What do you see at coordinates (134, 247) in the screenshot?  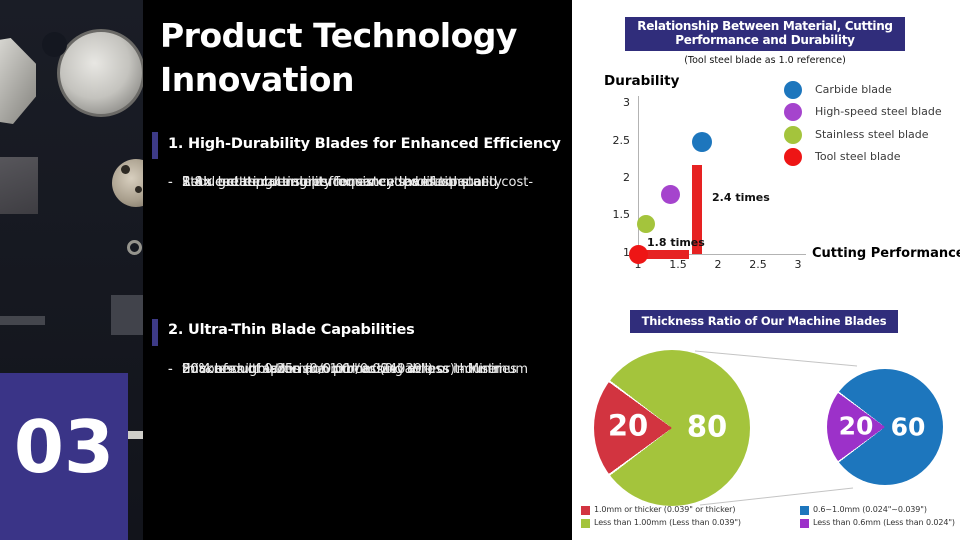 I see `small-ring-photo` at bounding box center [134, 247].